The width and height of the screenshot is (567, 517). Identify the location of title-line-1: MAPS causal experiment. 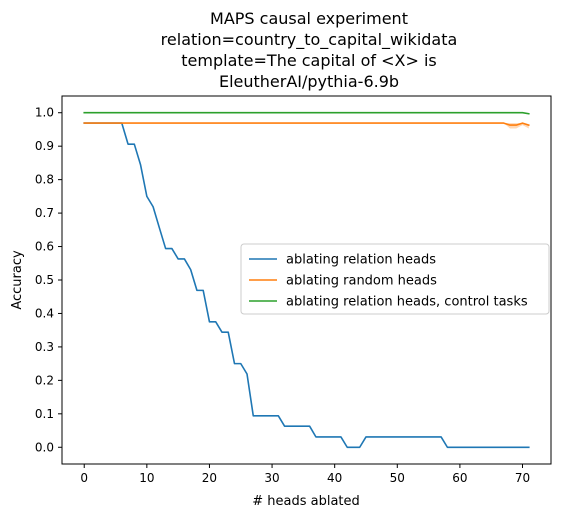
(309, 18).